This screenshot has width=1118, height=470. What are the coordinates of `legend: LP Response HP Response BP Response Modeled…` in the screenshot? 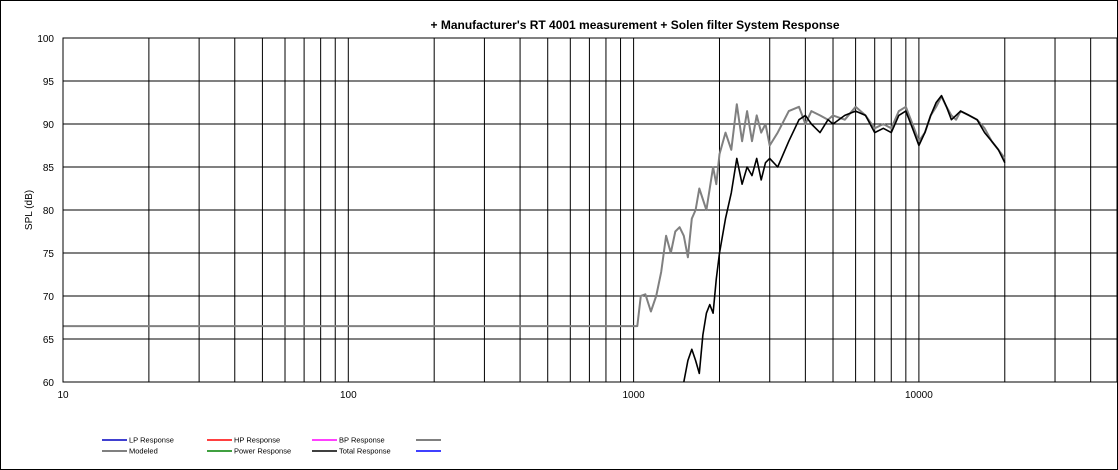 It's located at (271, 446).